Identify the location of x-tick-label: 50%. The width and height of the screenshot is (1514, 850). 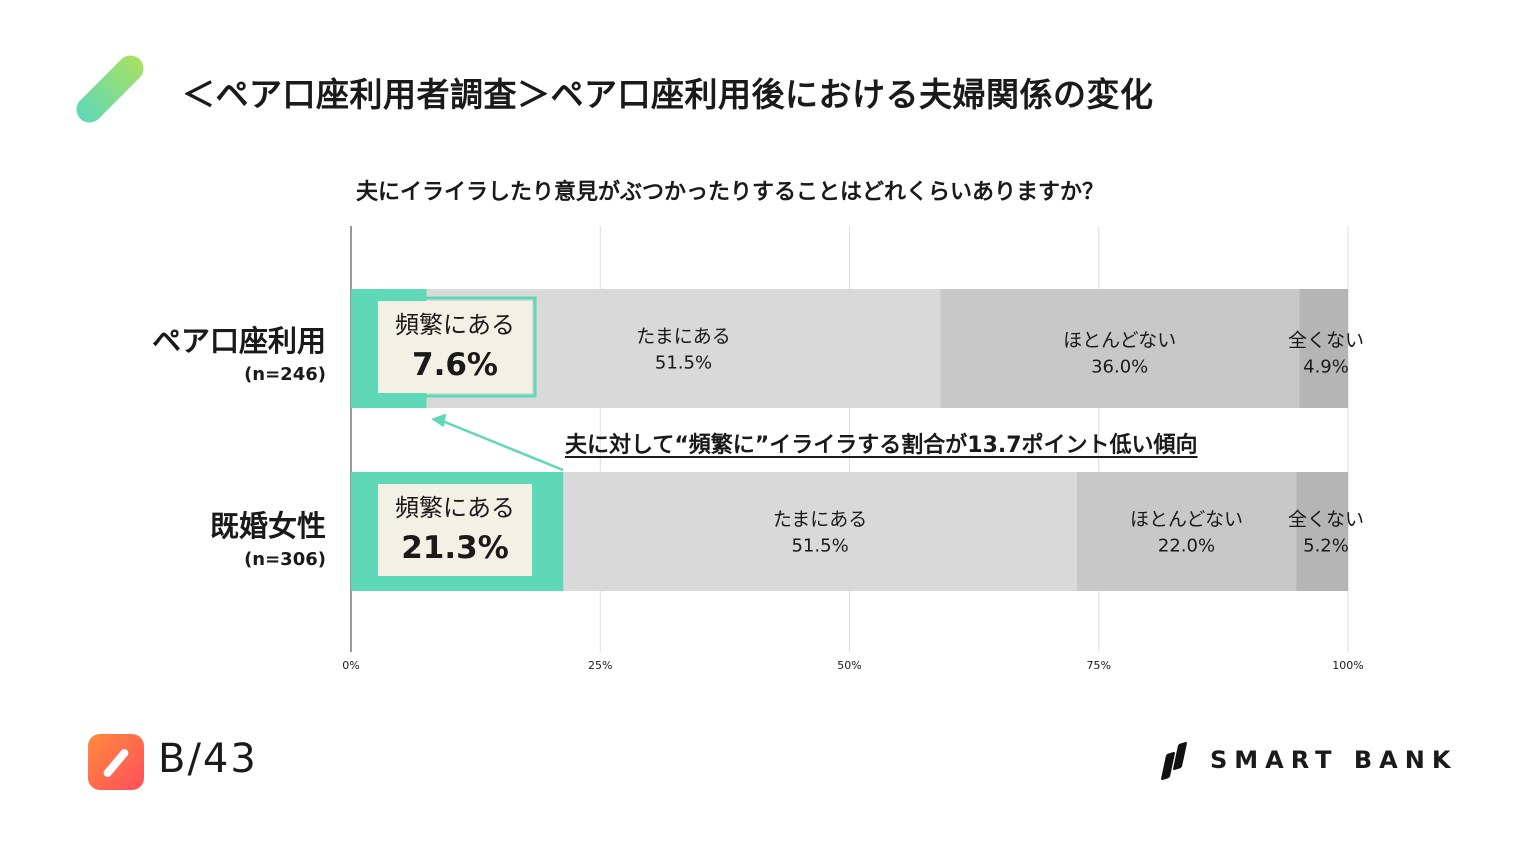
(849, 665).